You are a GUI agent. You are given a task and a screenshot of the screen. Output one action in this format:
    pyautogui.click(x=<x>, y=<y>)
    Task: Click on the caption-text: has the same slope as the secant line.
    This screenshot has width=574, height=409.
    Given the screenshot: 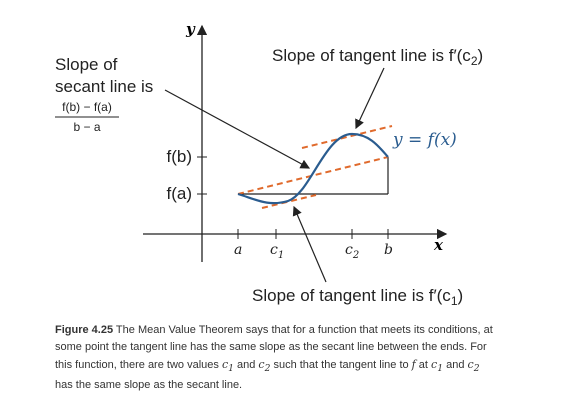 What is the action you would take?
    pyautogui.click(x=149, y=385)
    